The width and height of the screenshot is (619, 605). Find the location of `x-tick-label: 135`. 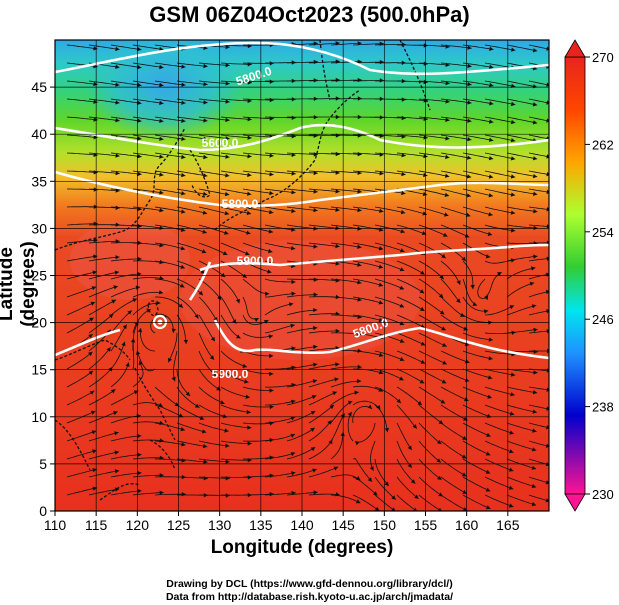

x-tick-label: 135 is located at coordinates (261, 525).